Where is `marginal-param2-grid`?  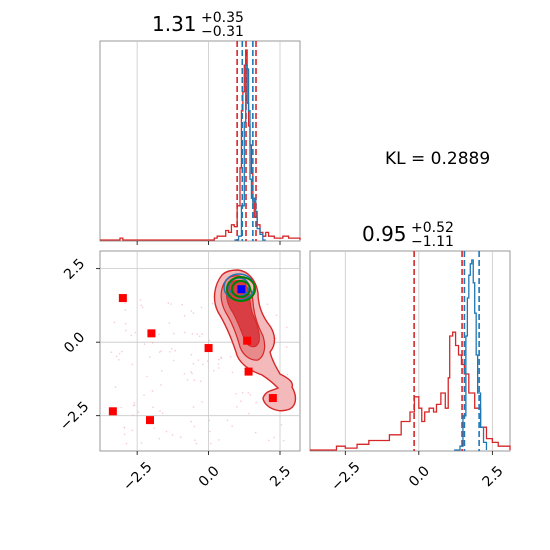
marginal-param2-grid is located at coordinates (418, 351).